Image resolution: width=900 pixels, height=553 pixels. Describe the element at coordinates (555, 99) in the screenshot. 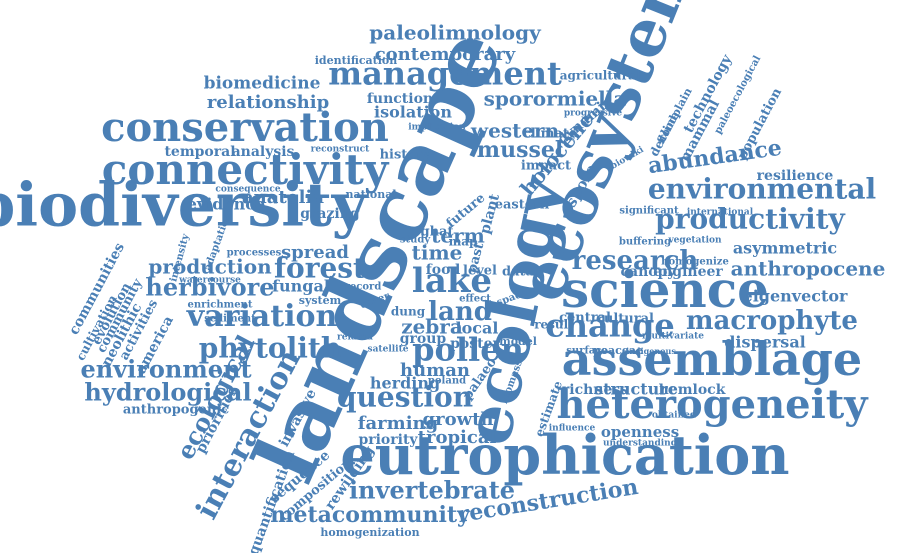

I see `cloud-word: sporormiella` at that location.